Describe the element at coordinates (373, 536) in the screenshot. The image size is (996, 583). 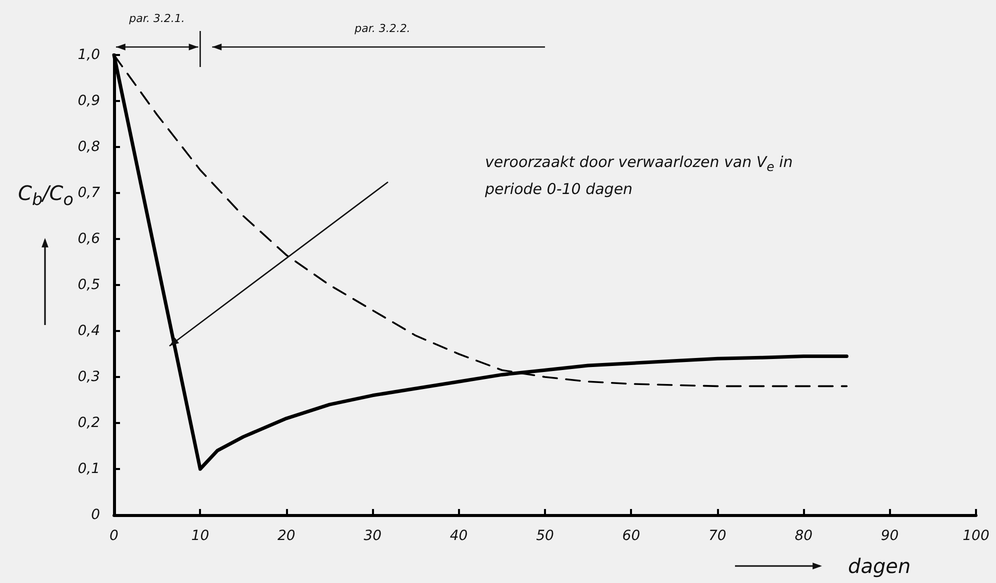
I see `x-tick-label: 30` at that location.